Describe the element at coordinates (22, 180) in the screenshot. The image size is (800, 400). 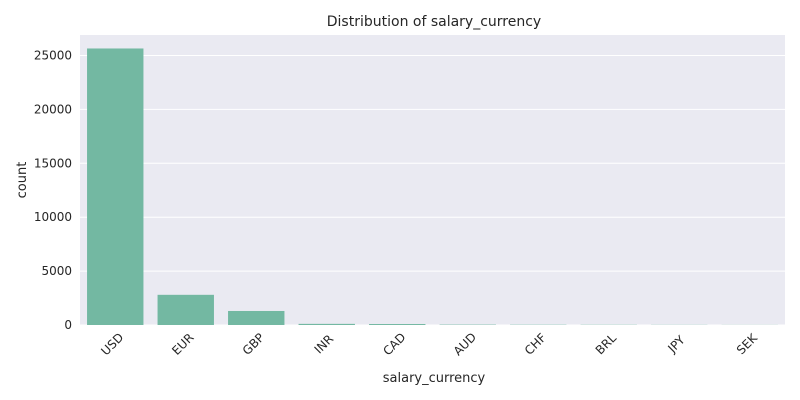
I see `y-axis-label: count` at that location.